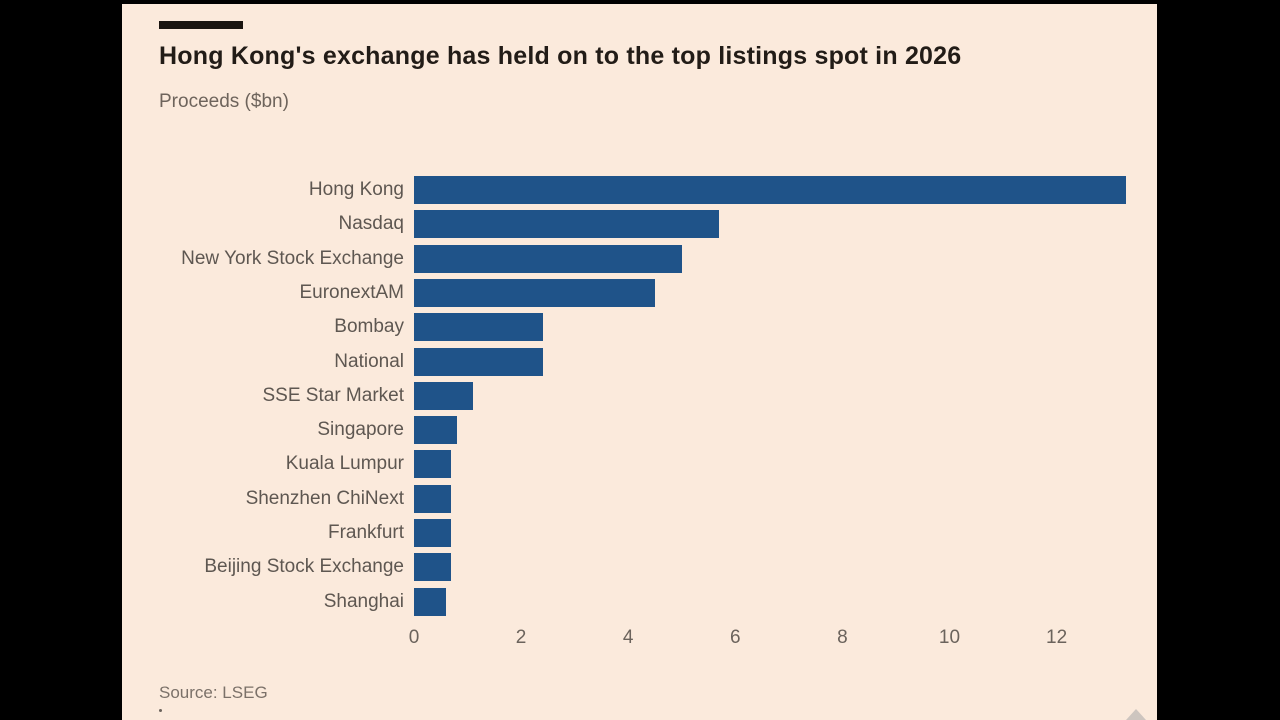  Describe the element at coordinates (639, 464) in the screenshot. I see `chart-row: Kuala Lumpur` at that location.